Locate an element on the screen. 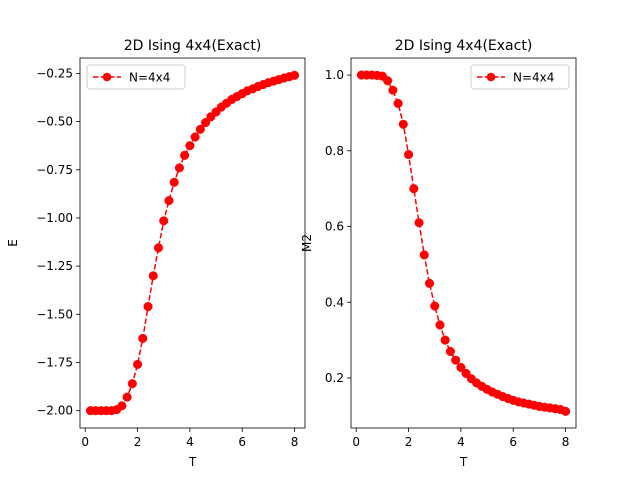 This screenshot has width=640, height=480. y-tick-label: 0.8 is located at coordinates (334, 151).